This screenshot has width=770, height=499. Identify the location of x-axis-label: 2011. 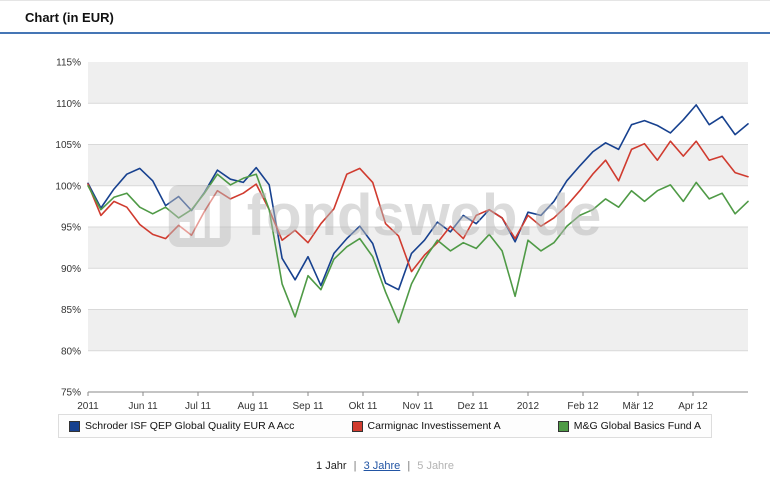
(88, 406).